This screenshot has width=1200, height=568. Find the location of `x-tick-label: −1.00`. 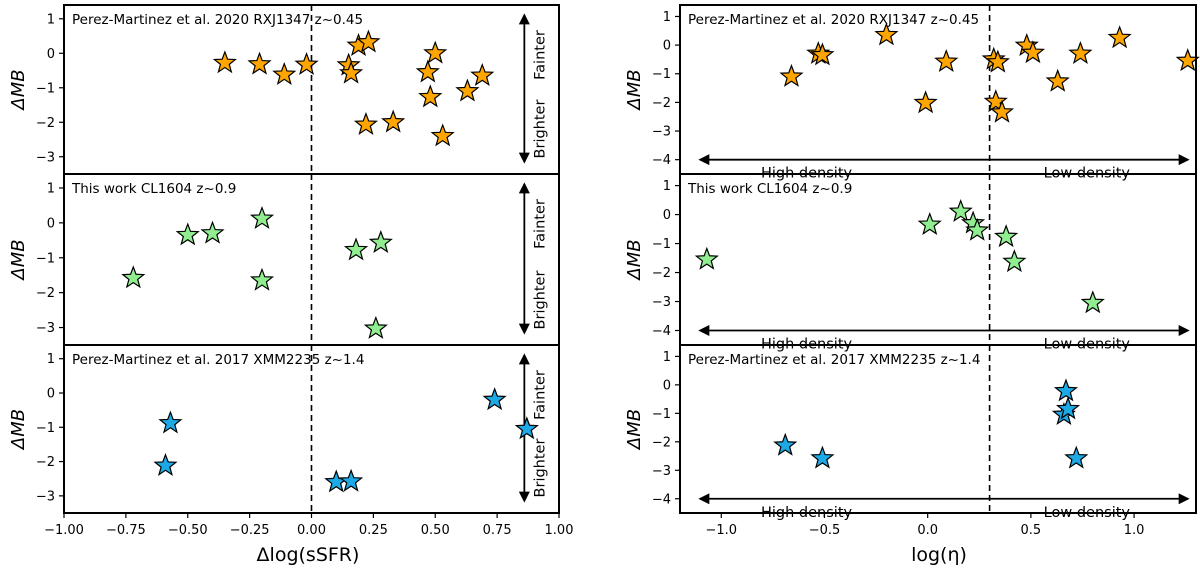

x-tick-label: −1.00 is located at coordinates (64, 530).